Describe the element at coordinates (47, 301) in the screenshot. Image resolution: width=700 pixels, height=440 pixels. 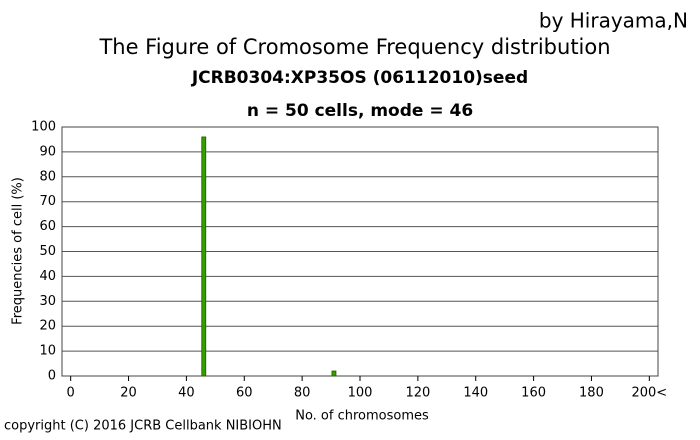
I see `y-tick-label: 30` at that location.